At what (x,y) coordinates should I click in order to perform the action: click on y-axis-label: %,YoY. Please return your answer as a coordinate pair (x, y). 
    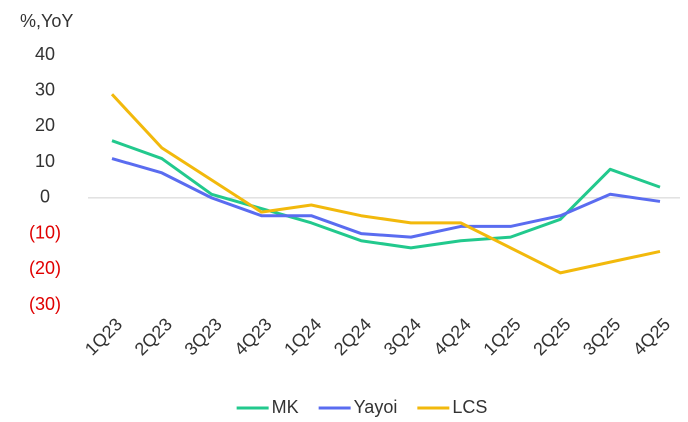
    Looking at the image, I should click on (46, 21).